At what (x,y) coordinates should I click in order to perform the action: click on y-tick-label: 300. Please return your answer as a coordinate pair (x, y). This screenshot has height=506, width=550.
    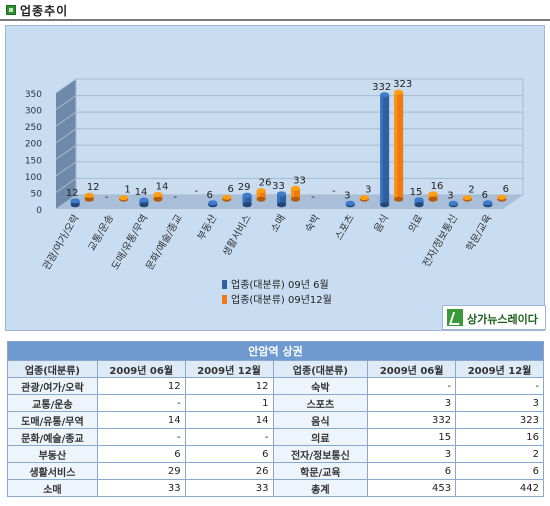
    Looking at the image, I should click on (33, 112).